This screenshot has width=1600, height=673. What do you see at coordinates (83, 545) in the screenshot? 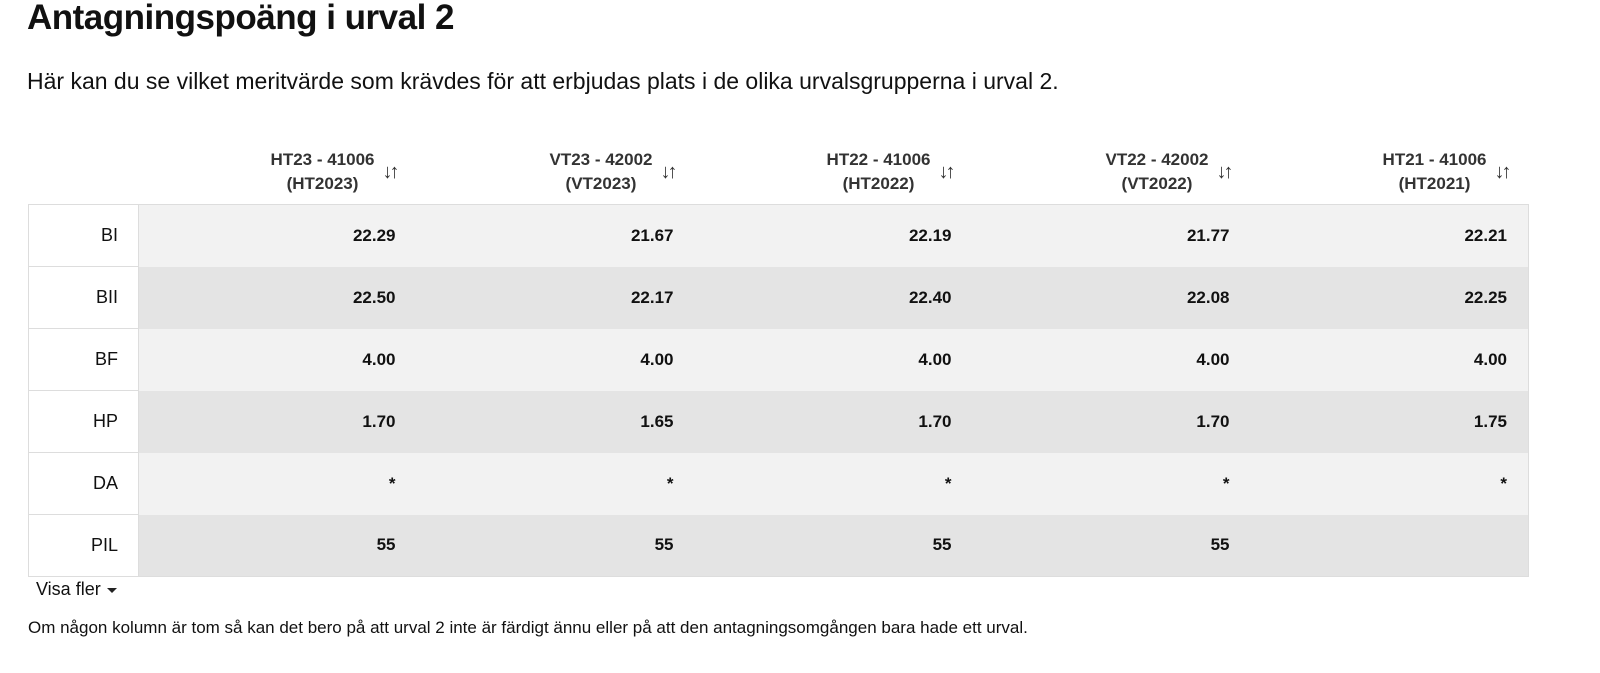
I see `row-group: PIL` at bounding box center [83, 545].